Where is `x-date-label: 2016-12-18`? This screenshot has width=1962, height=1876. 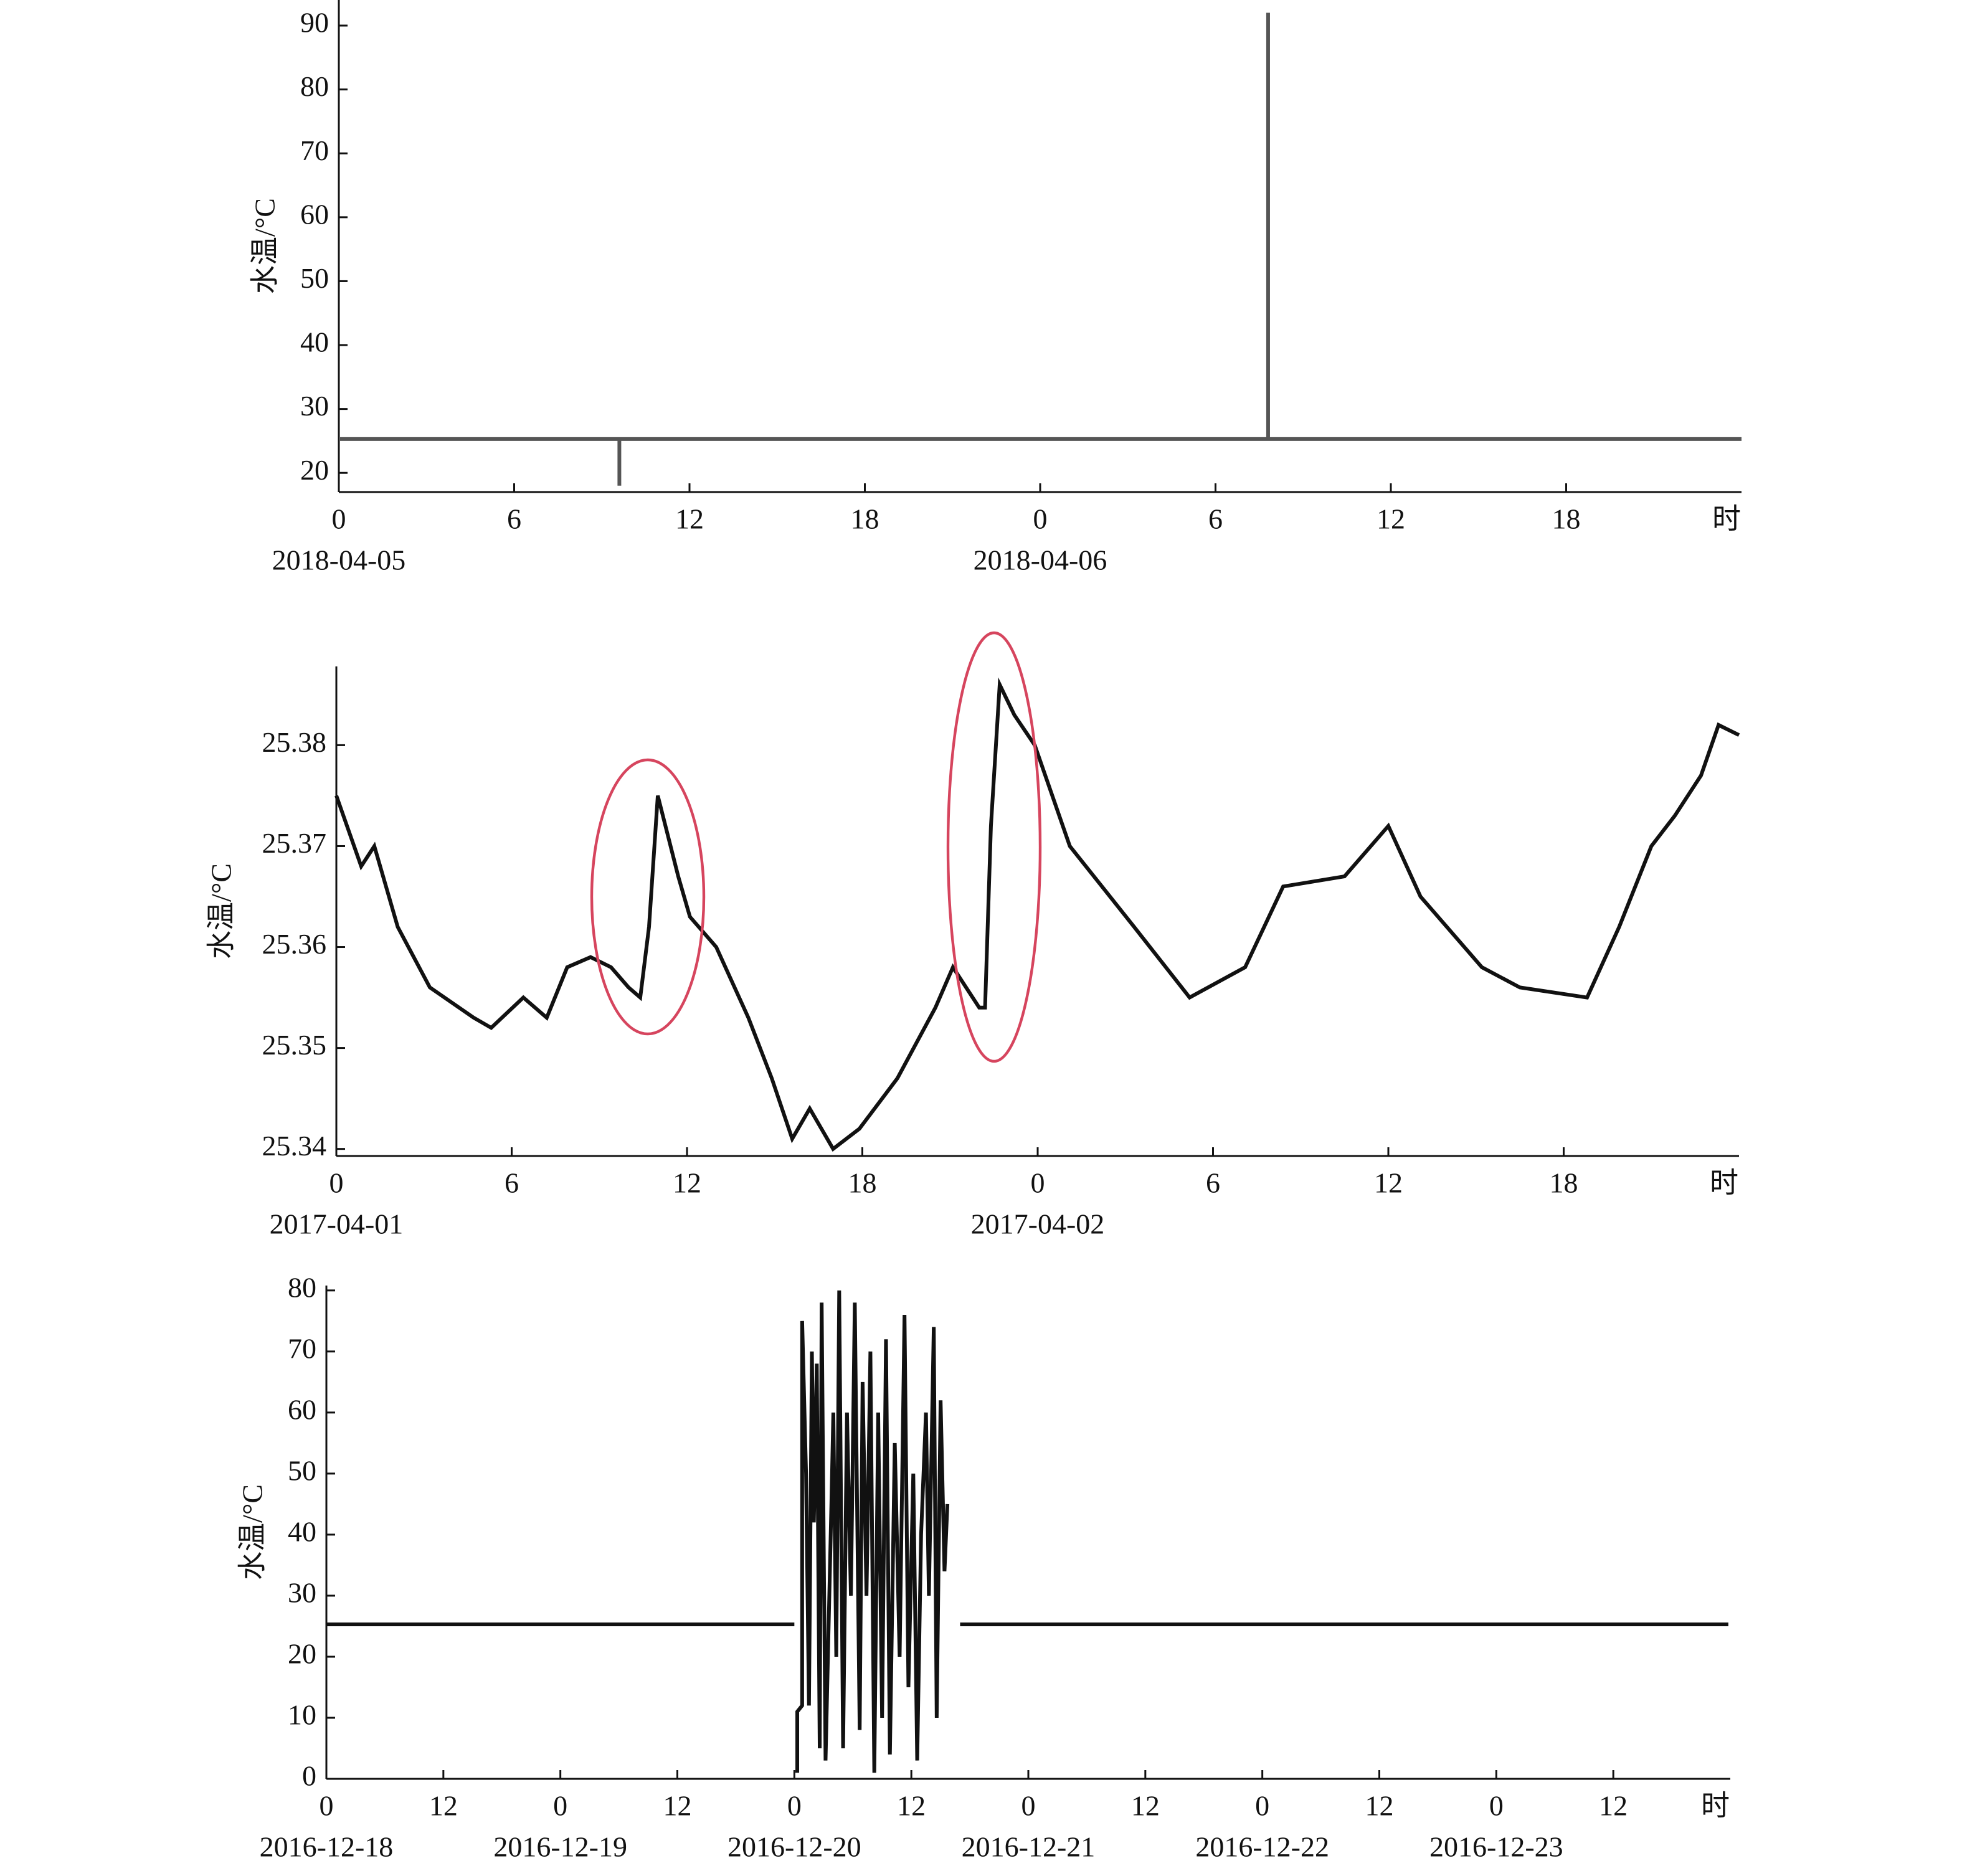
x-date-label: 2016-12-18 is located at coordinates (327, 1847).